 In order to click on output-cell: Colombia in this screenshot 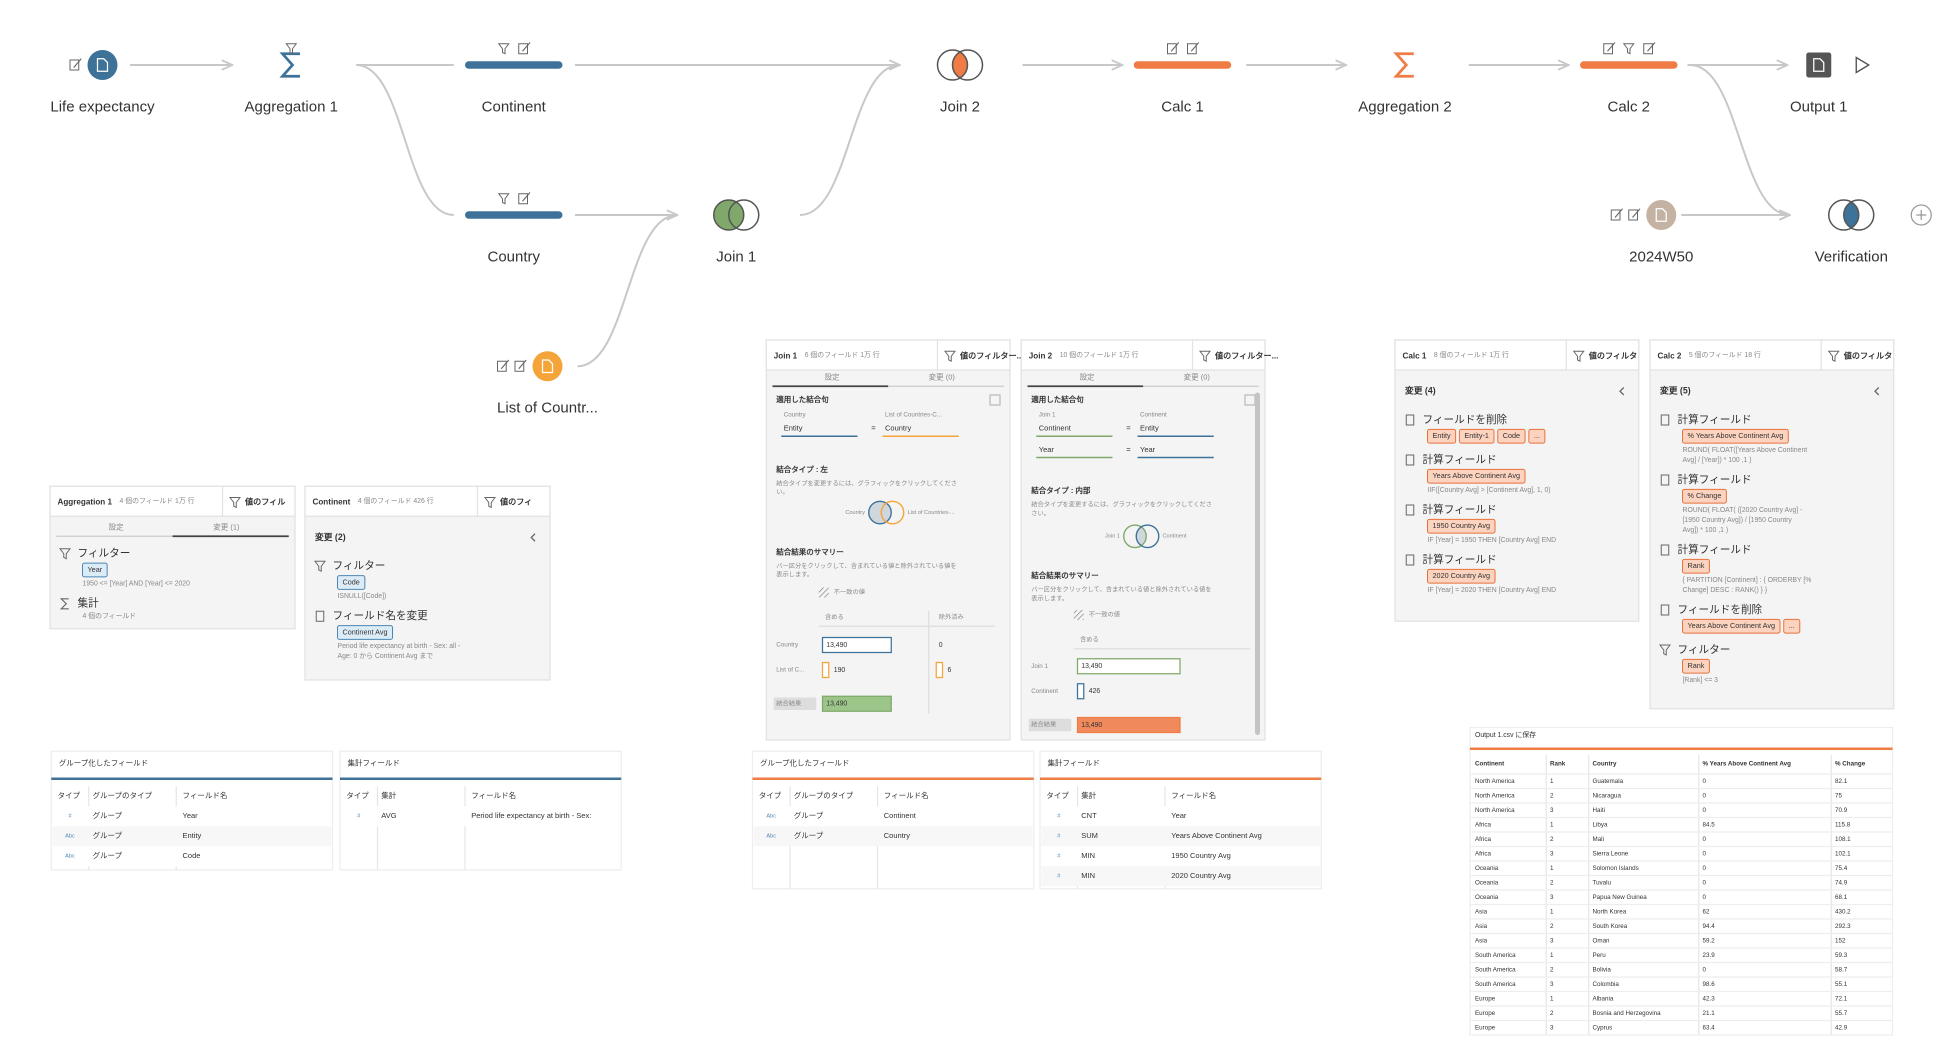, I will do `click(1606, 984)`.